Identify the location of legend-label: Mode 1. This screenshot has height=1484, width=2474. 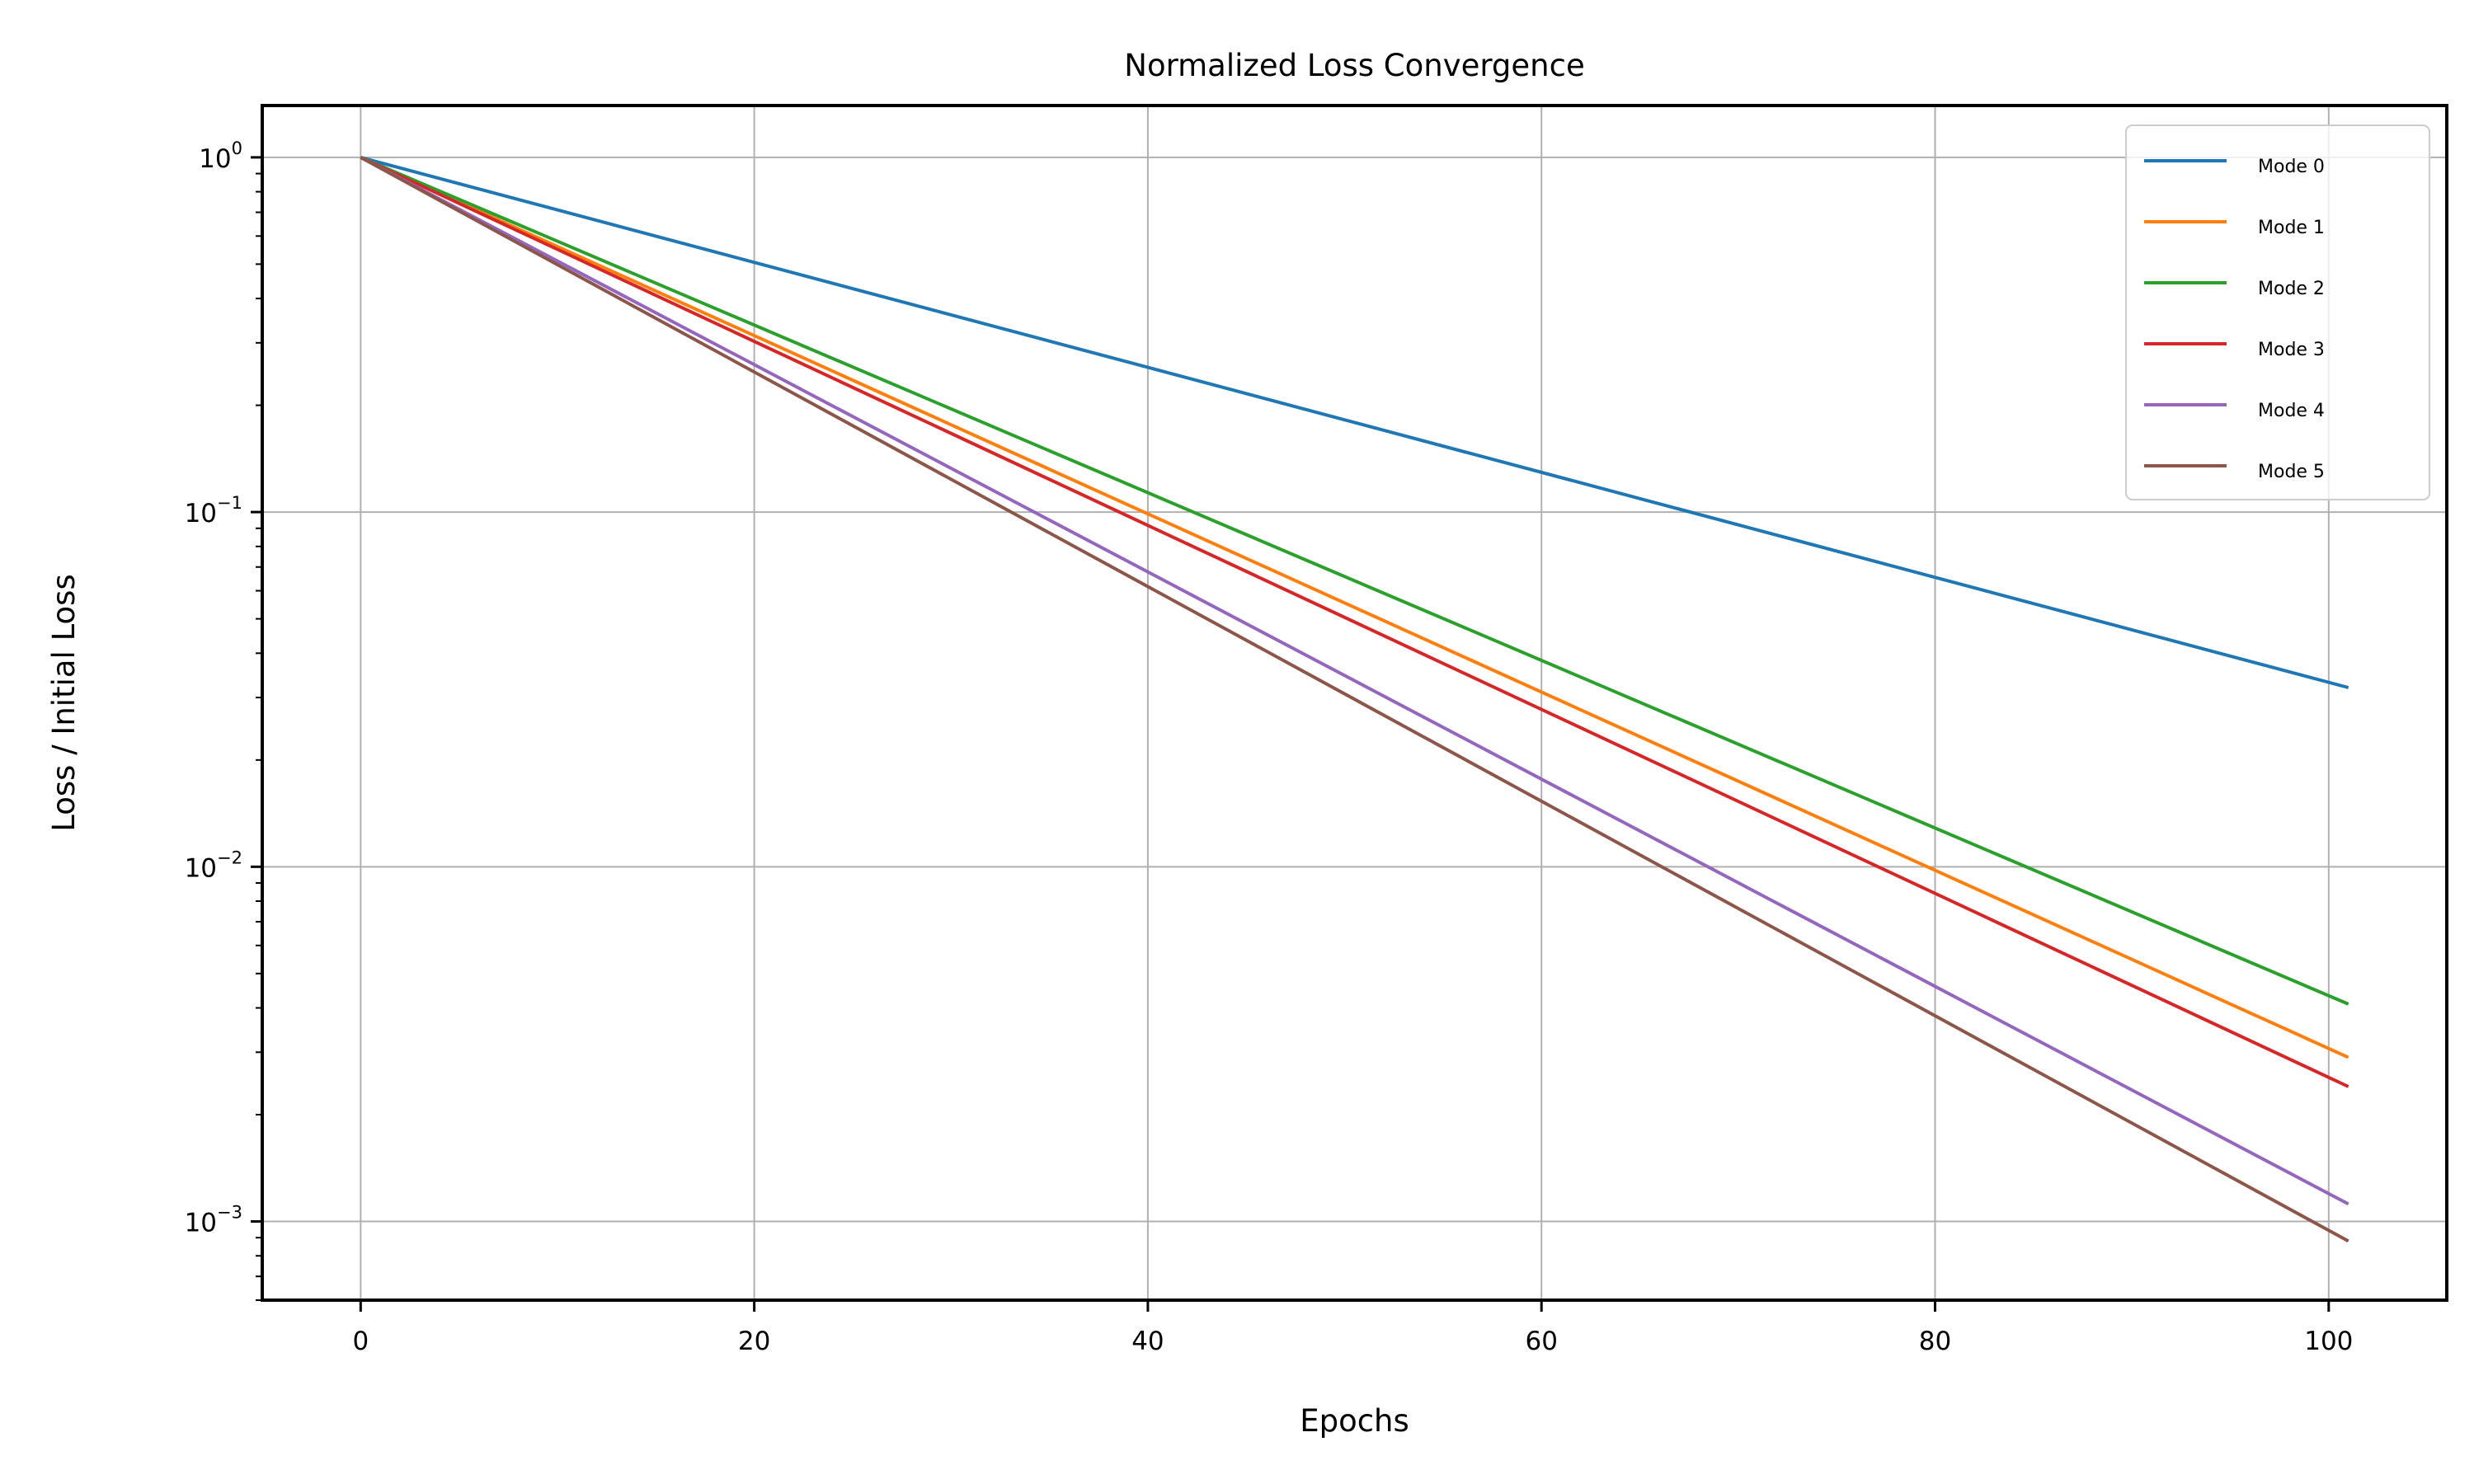
(2291, 228).